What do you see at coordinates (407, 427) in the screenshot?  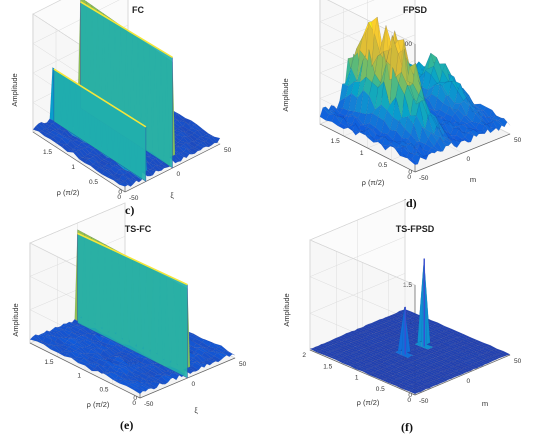 I see `panel-caption: (f)` at bounding box center [407, 427].